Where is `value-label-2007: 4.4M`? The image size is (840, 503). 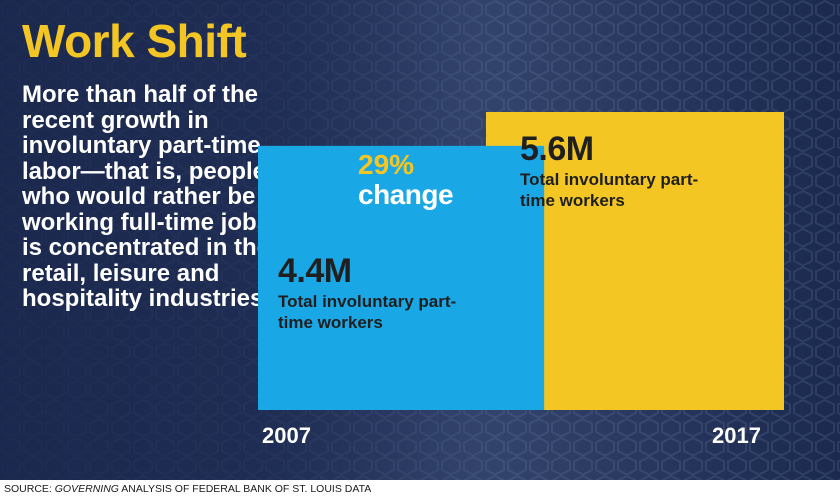
value-label-2007: 4.4M is located at coordinates (315, 271).